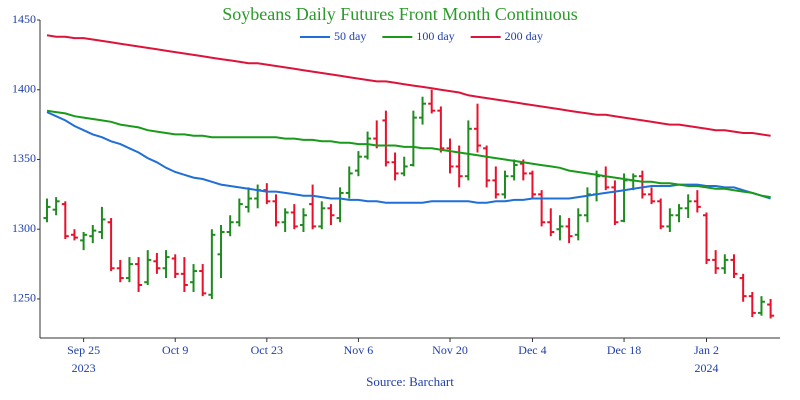  What do you see at coordinates (707, 368) in the screenshot?
I see `x-tick-year: 2024` at bounding box center [707, 368].